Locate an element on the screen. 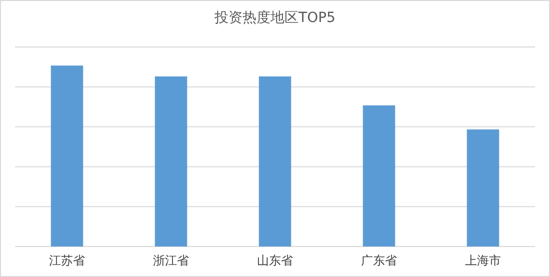 This screenshot has width=550, height=277. x-tick-label: 江苏省 is located at coordinates (67, 261).